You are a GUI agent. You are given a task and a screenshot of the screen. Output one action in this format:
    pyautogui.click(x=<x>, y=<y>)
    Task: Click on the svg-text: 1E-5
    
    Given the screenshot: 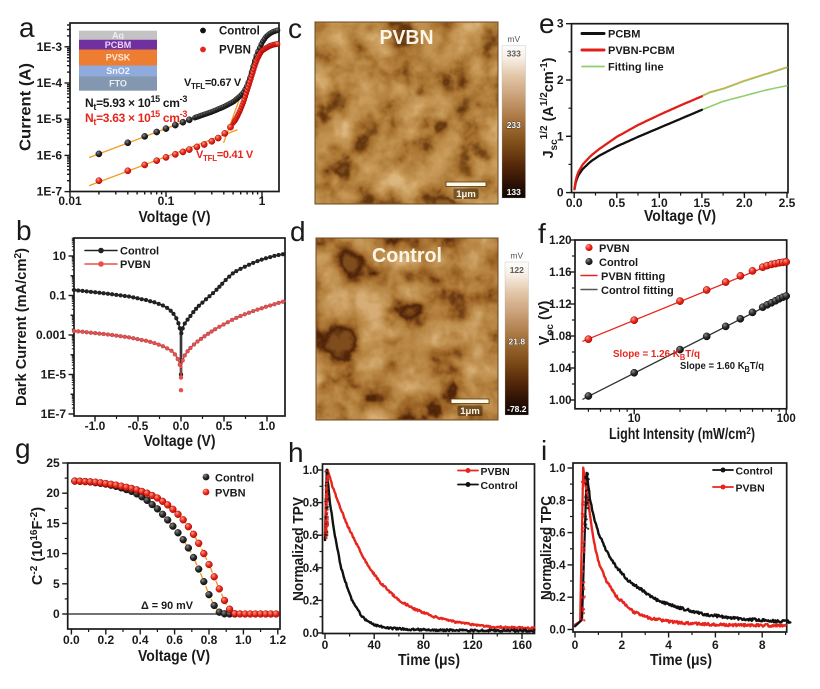 What is the action you would take?
    pyautogui.click(x=54, y=375)
    